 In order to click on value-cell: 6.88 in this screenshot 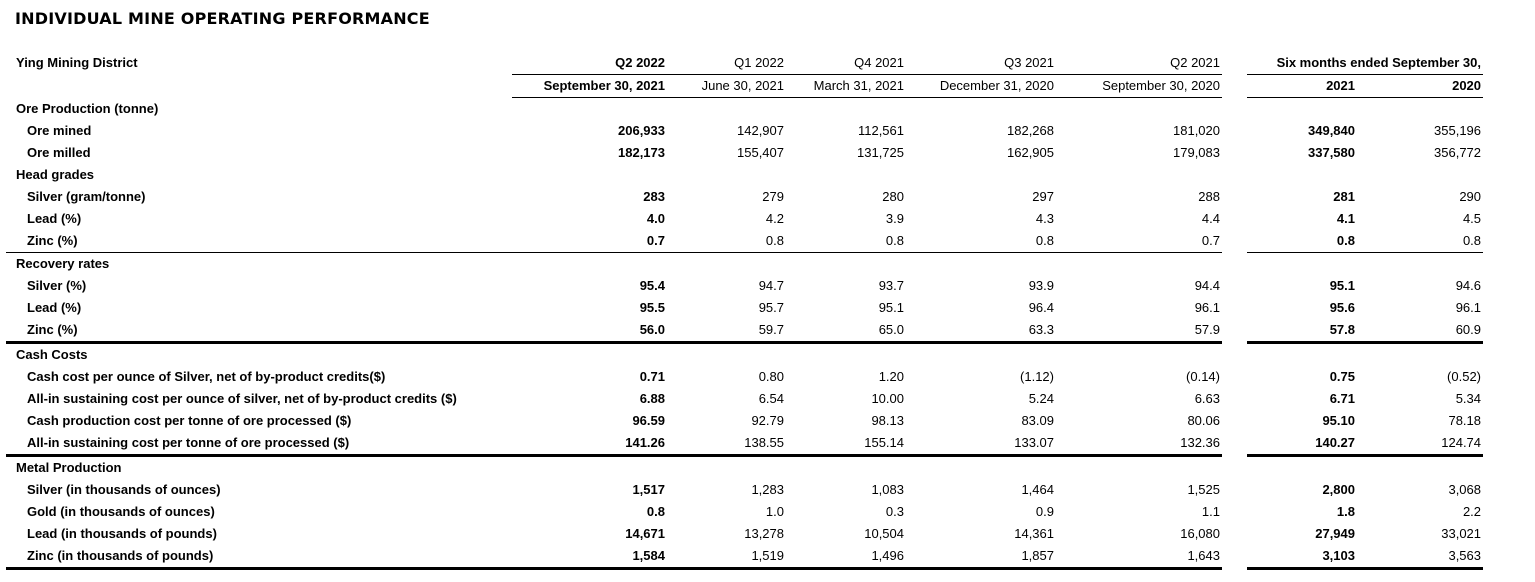, I will do `click(652, 398)`.